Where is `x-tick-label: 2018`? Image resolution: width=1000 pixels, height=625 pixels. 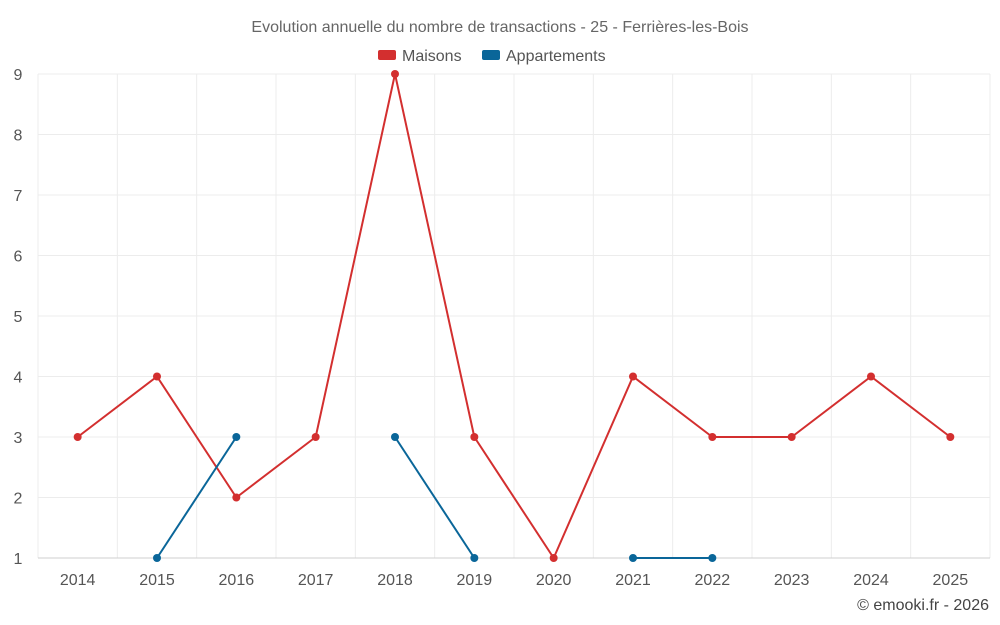
x-tick-label: 2018 is located at coordinates (395, 580).